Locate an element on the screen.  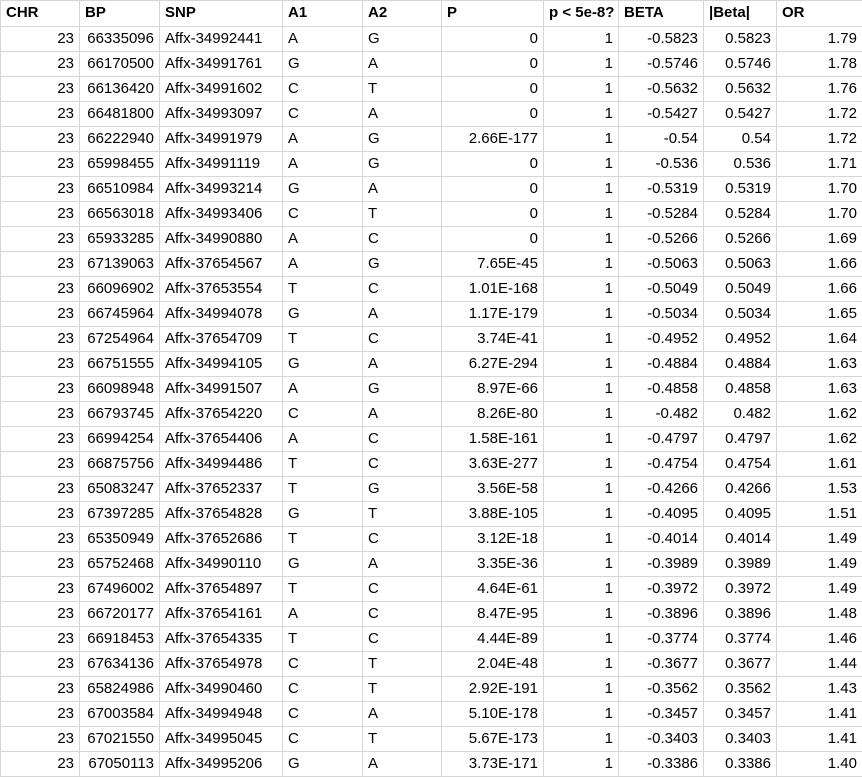
cell-snp: Affx-34991761 is located at coordinates (221, 64).